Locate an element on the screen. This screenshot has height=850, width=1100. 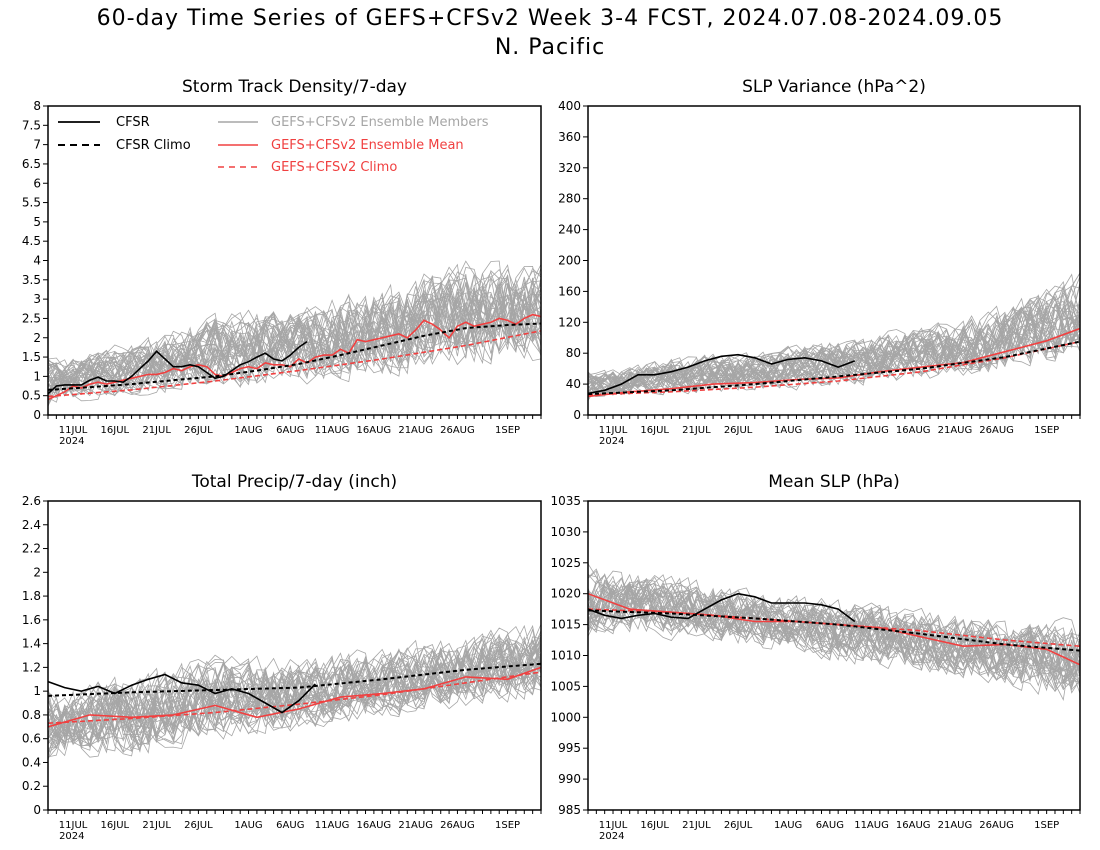
y-tick-label: 2.6 is located at coordinates (31, 501).